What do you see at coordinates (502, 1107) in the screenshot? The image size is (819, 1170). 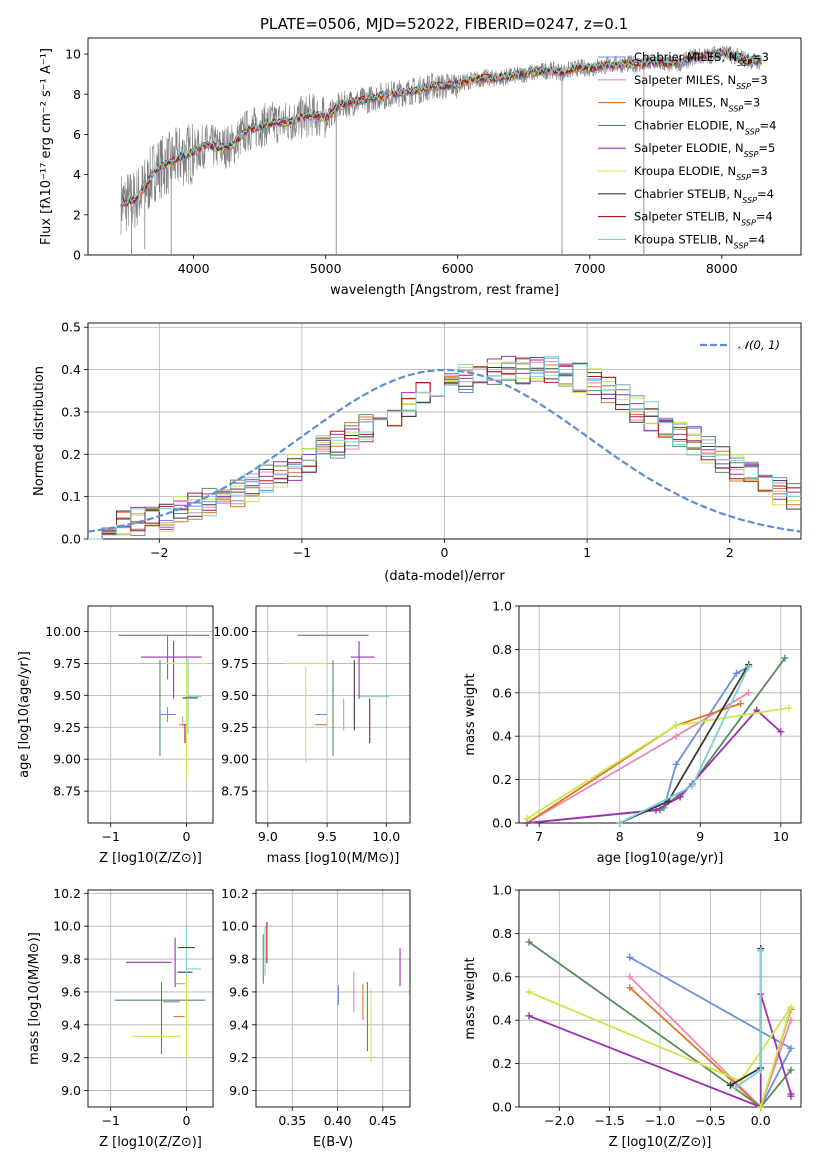 I see `weight-vs-z-ytick-label: 0.0` at bounding box center [502, 1107].